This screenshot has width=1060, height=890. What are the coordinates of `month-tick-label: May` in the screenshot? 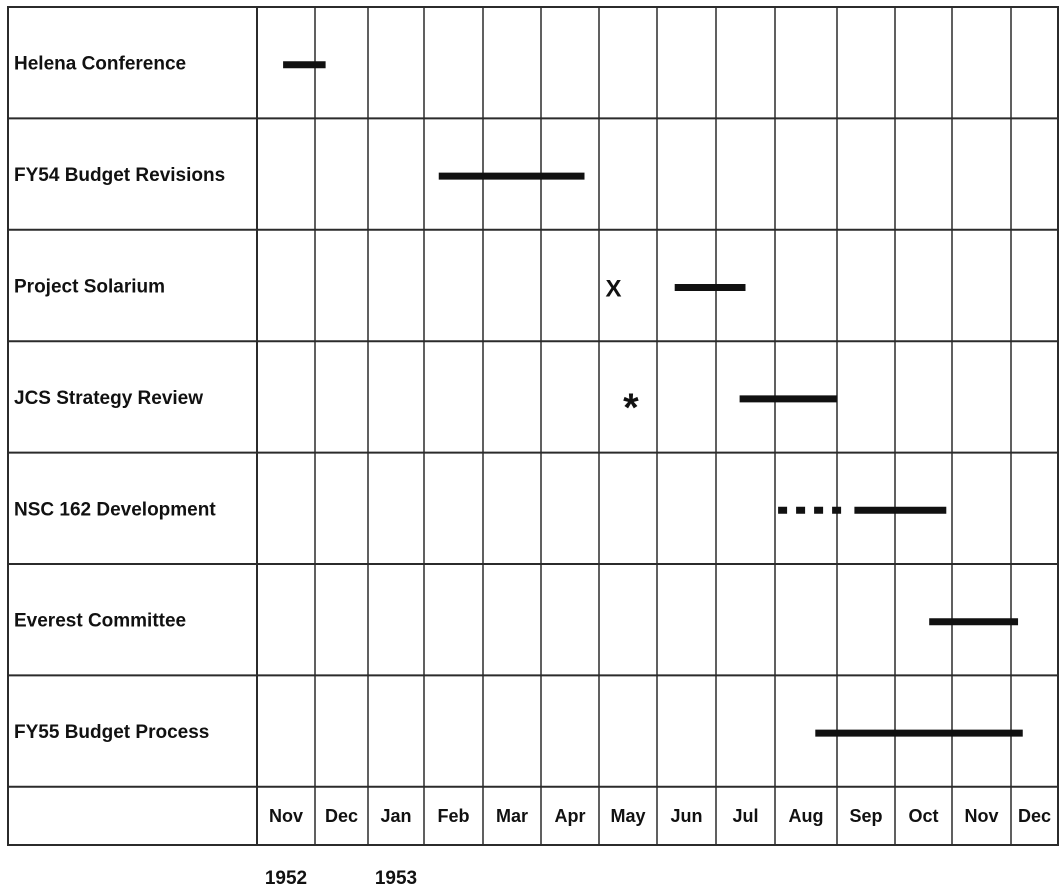 It's located at (627, 816).